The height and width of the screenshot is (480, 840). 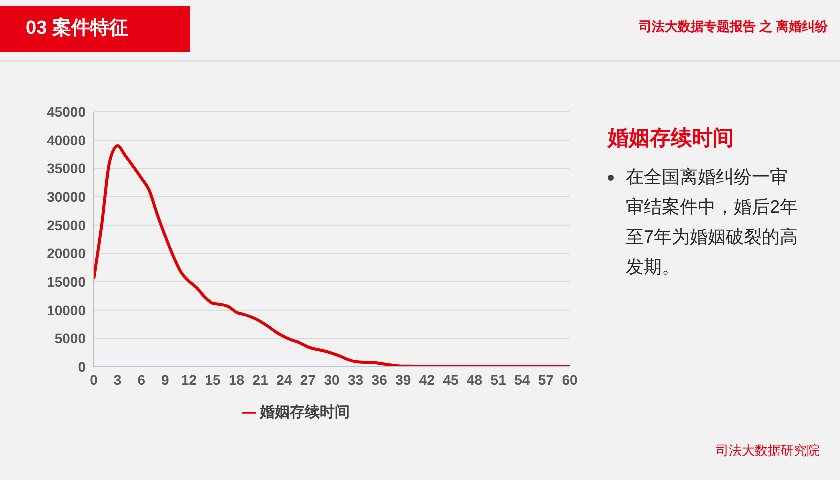 I want to click on y-tick-label: 15000, so click(x=66, y=282).